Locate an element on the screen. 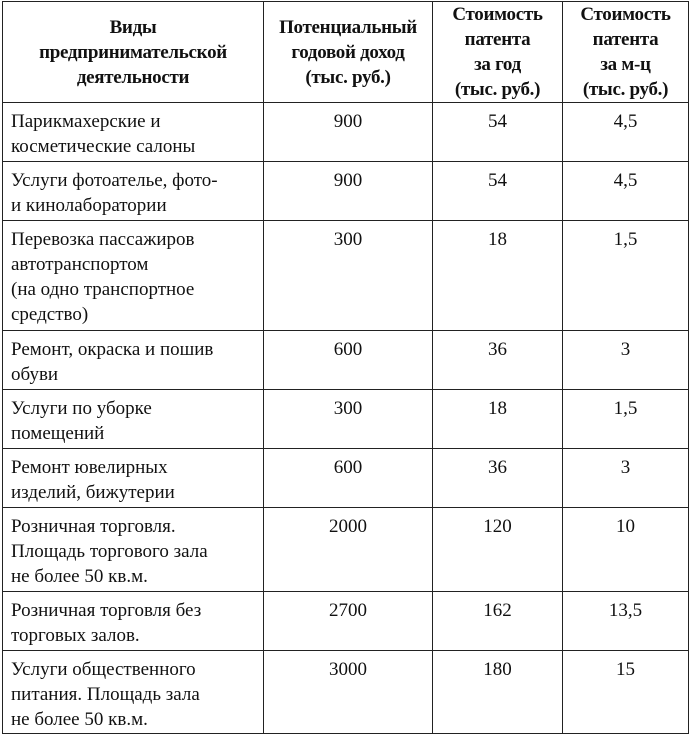  table-row: Ремонт ювелирных изделий, бижутерии 600 36 3 is located at coordinates (345, 478).